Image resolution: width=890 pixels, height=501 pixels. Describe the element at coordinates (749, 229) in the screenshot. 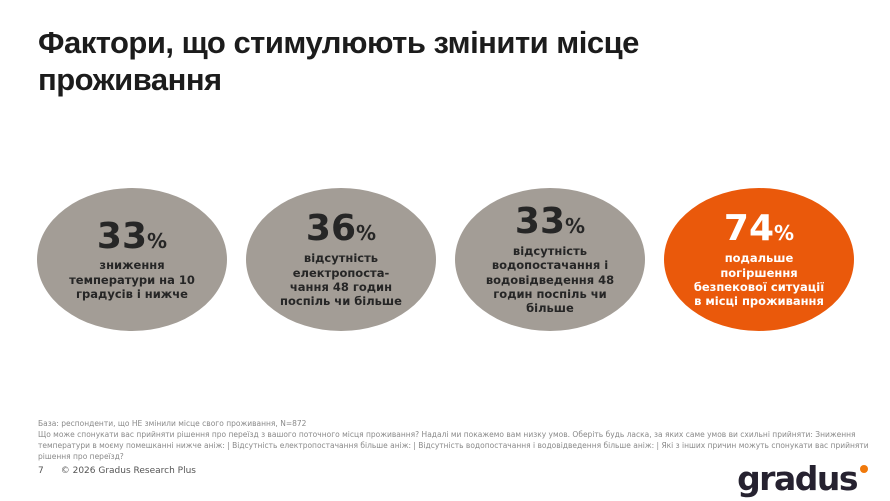

I see `bubble-value: 74` at that location.